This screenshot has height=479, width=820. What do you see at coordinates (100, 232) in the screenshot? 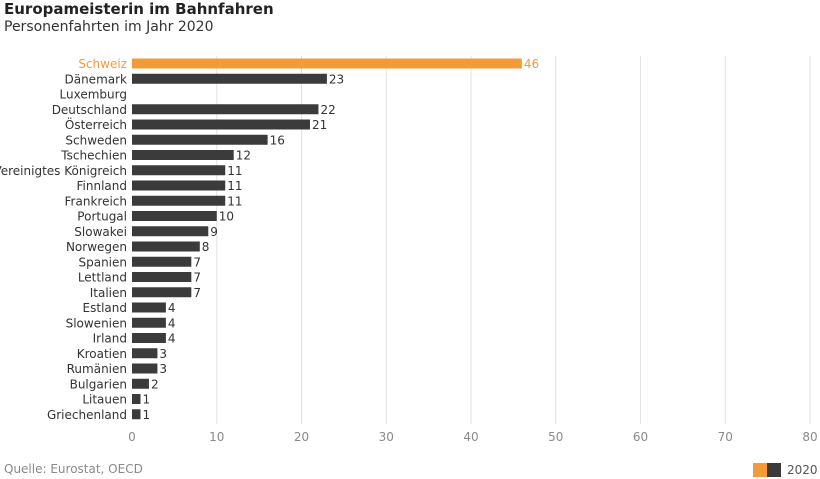
I see `category-label: Slowakei` at bounding box center [100, 232].